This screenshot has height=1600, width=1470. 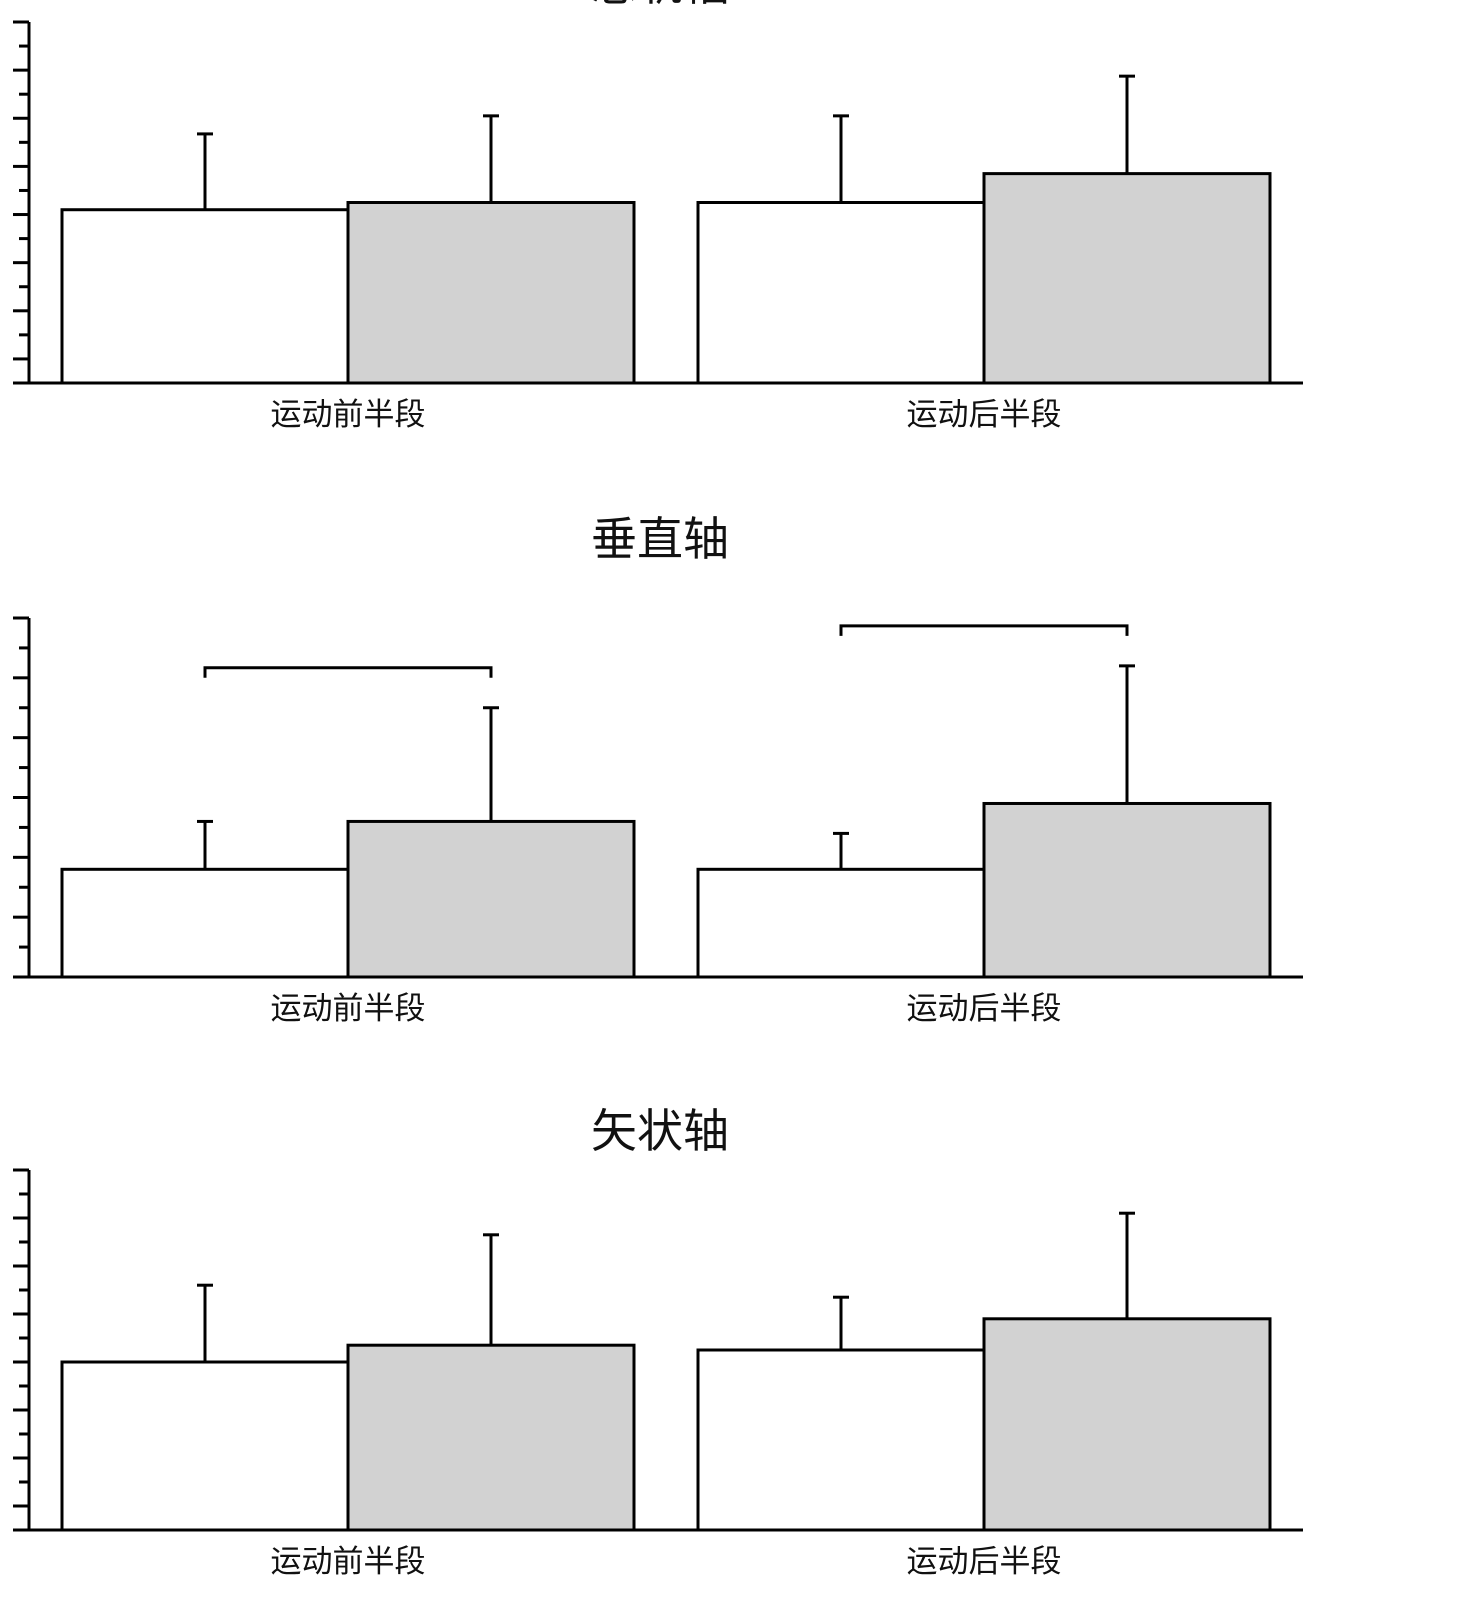 What do you see at coordinates (660, 539) in the screenshot?
I see `chart-title: 垂直轴` at bounding box center [660, 539].